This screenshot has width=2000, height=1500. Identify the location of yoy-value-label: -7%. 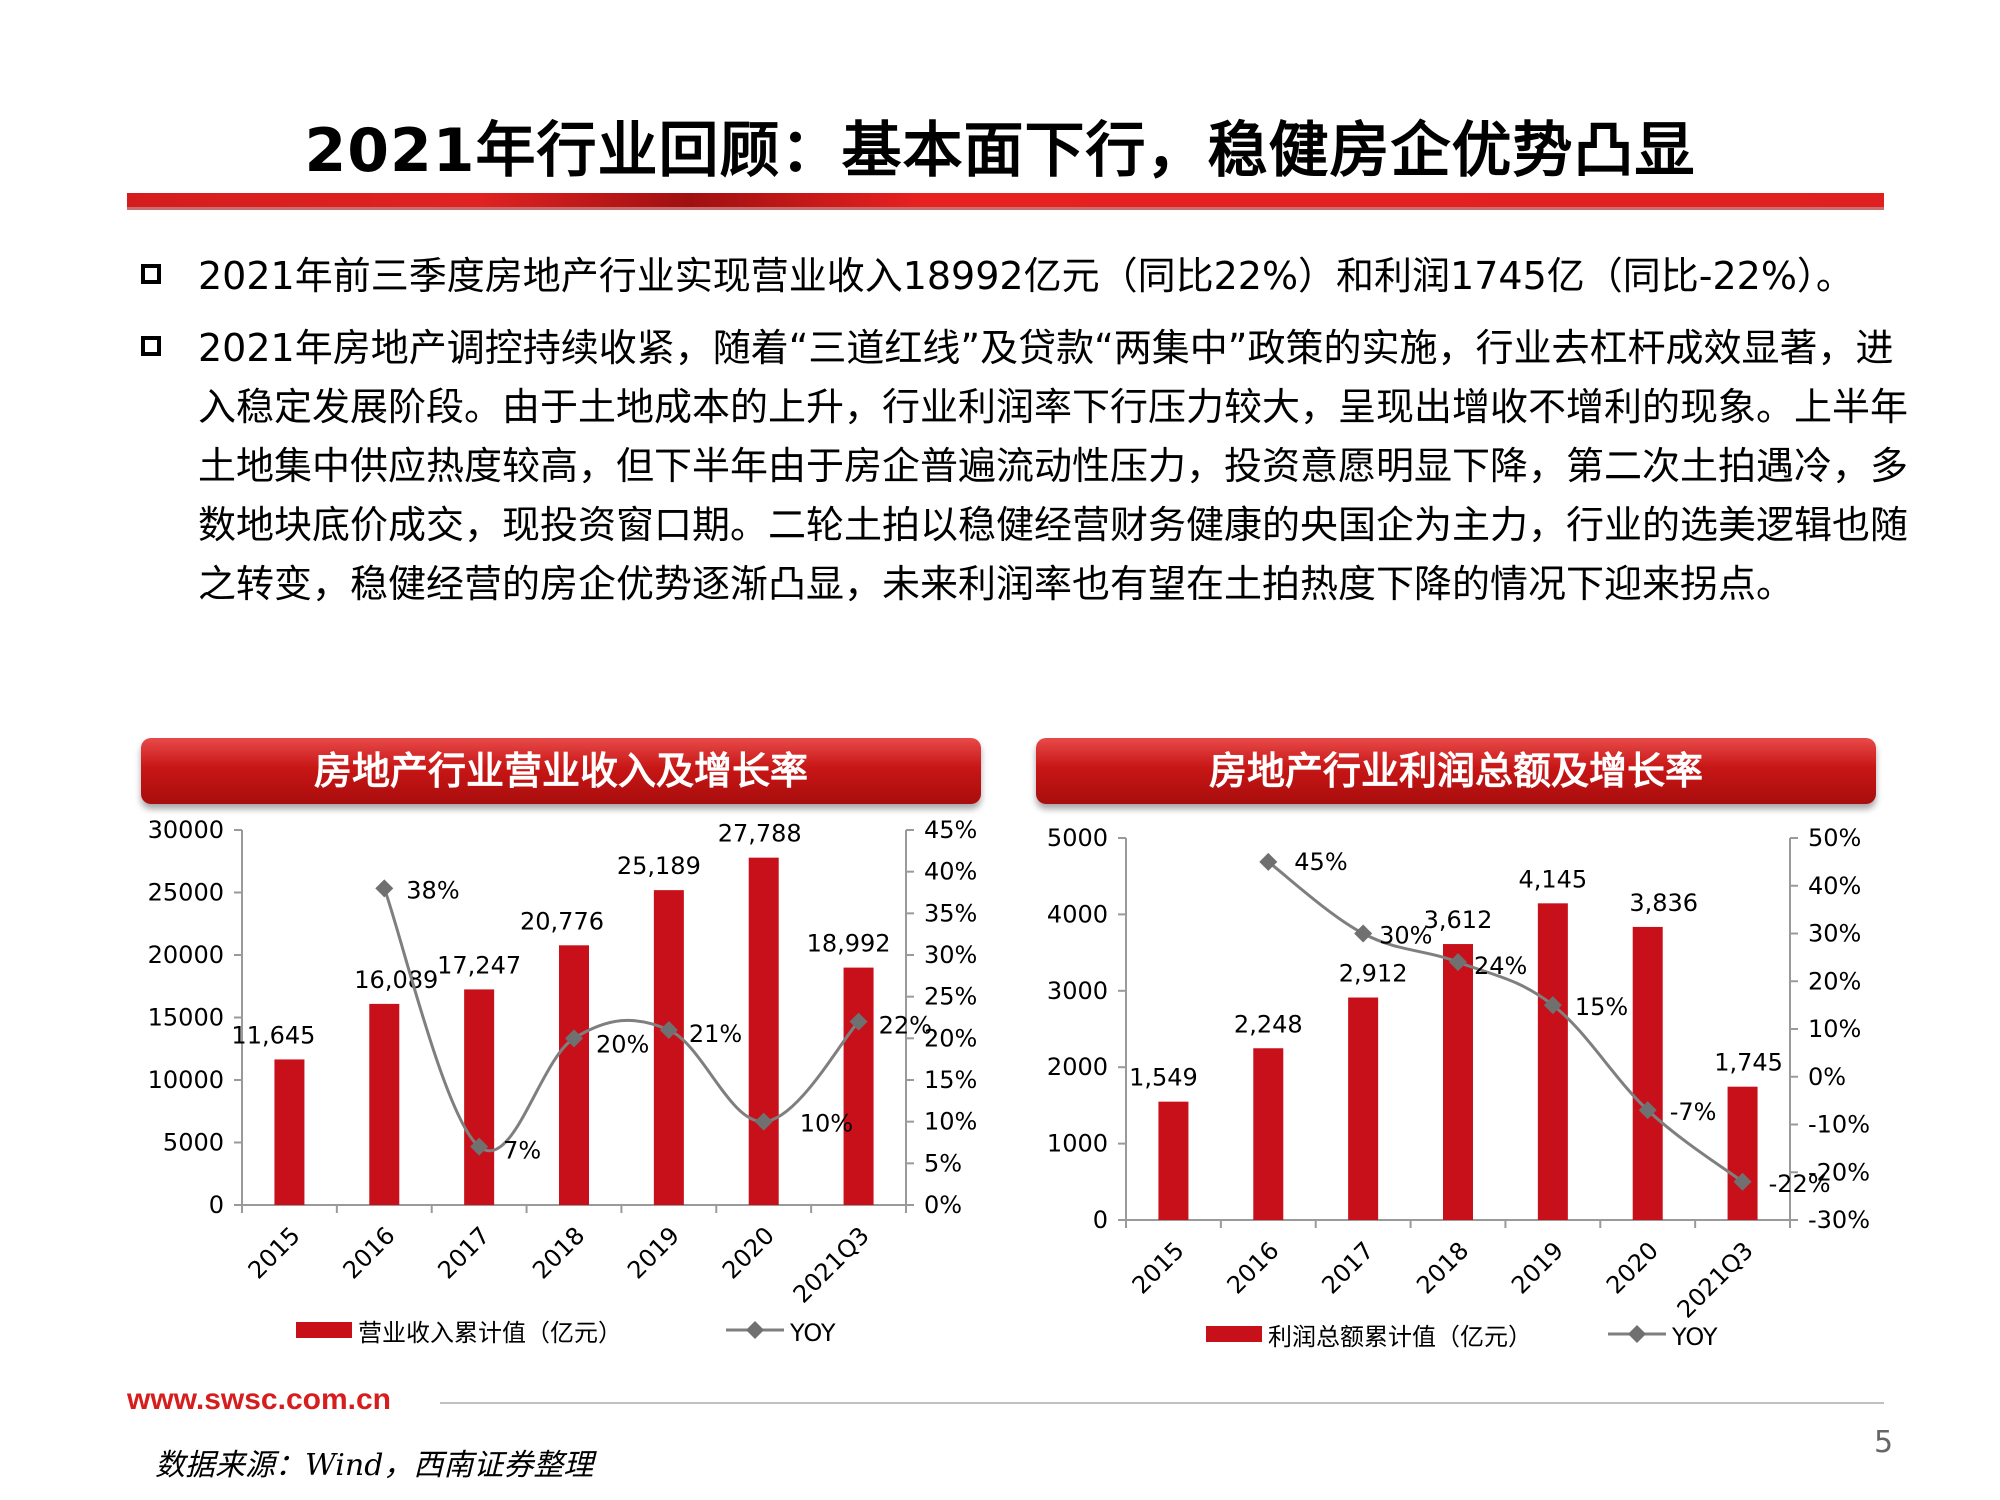
(1693, 1112).